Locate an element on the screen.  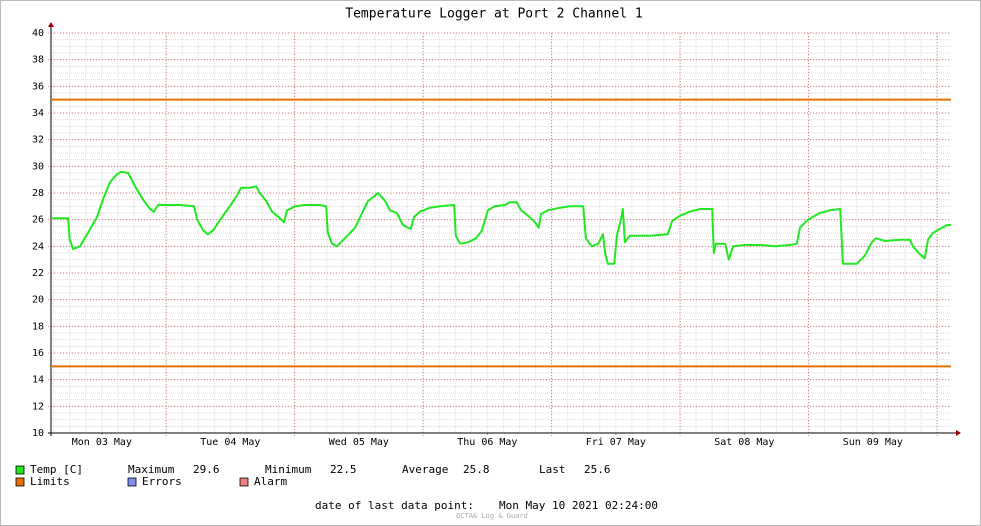
y-tick-label: 38 is located at coordinates (38, 60).